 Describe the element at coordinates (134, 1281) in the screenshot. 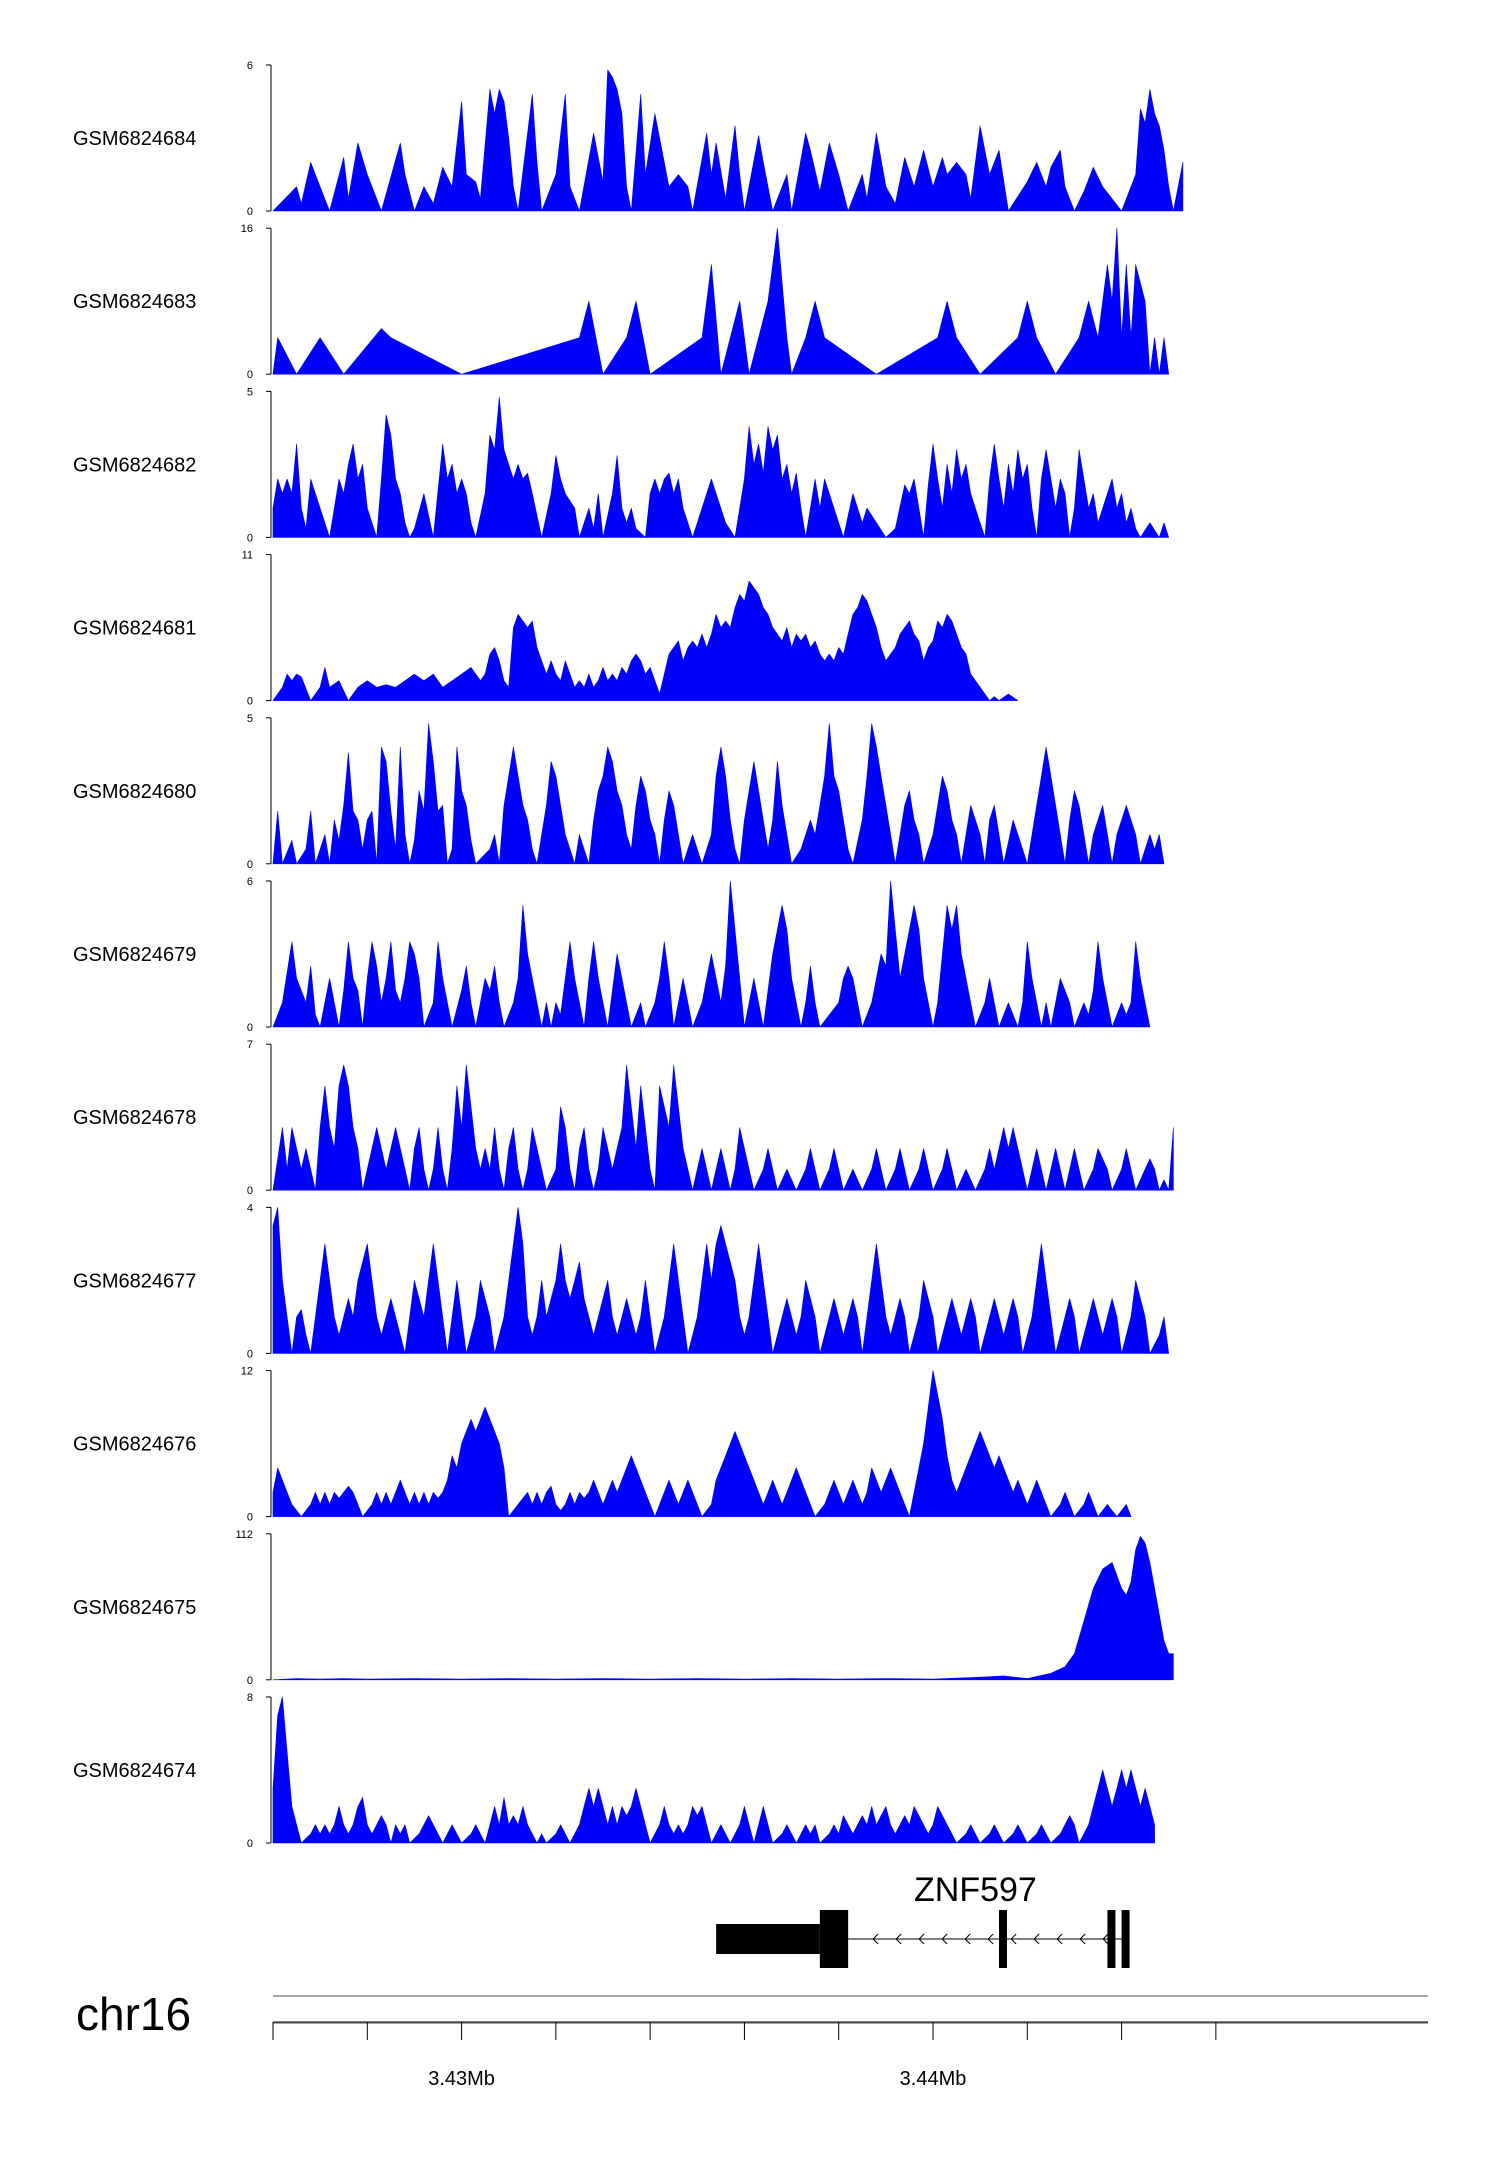

I see `track-label: GSM6824677` at that location.